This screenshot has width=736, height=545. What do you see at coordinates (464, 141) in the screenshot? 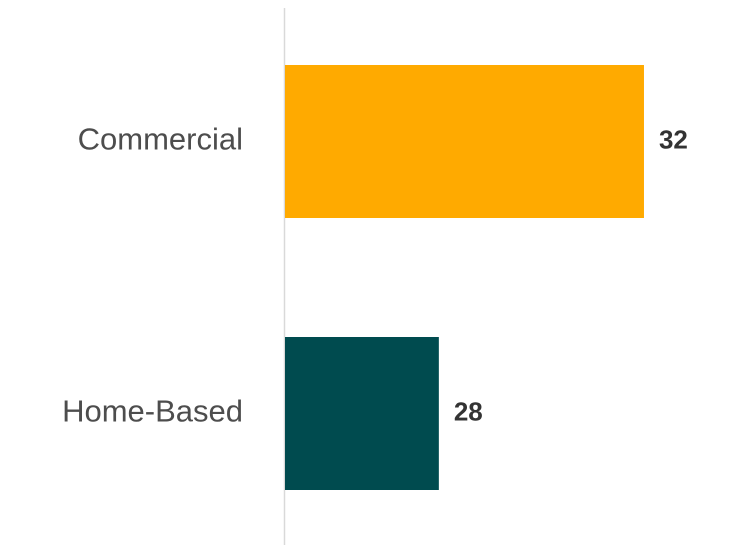
I see `bar-commercial` at bounding box center [464, 141].